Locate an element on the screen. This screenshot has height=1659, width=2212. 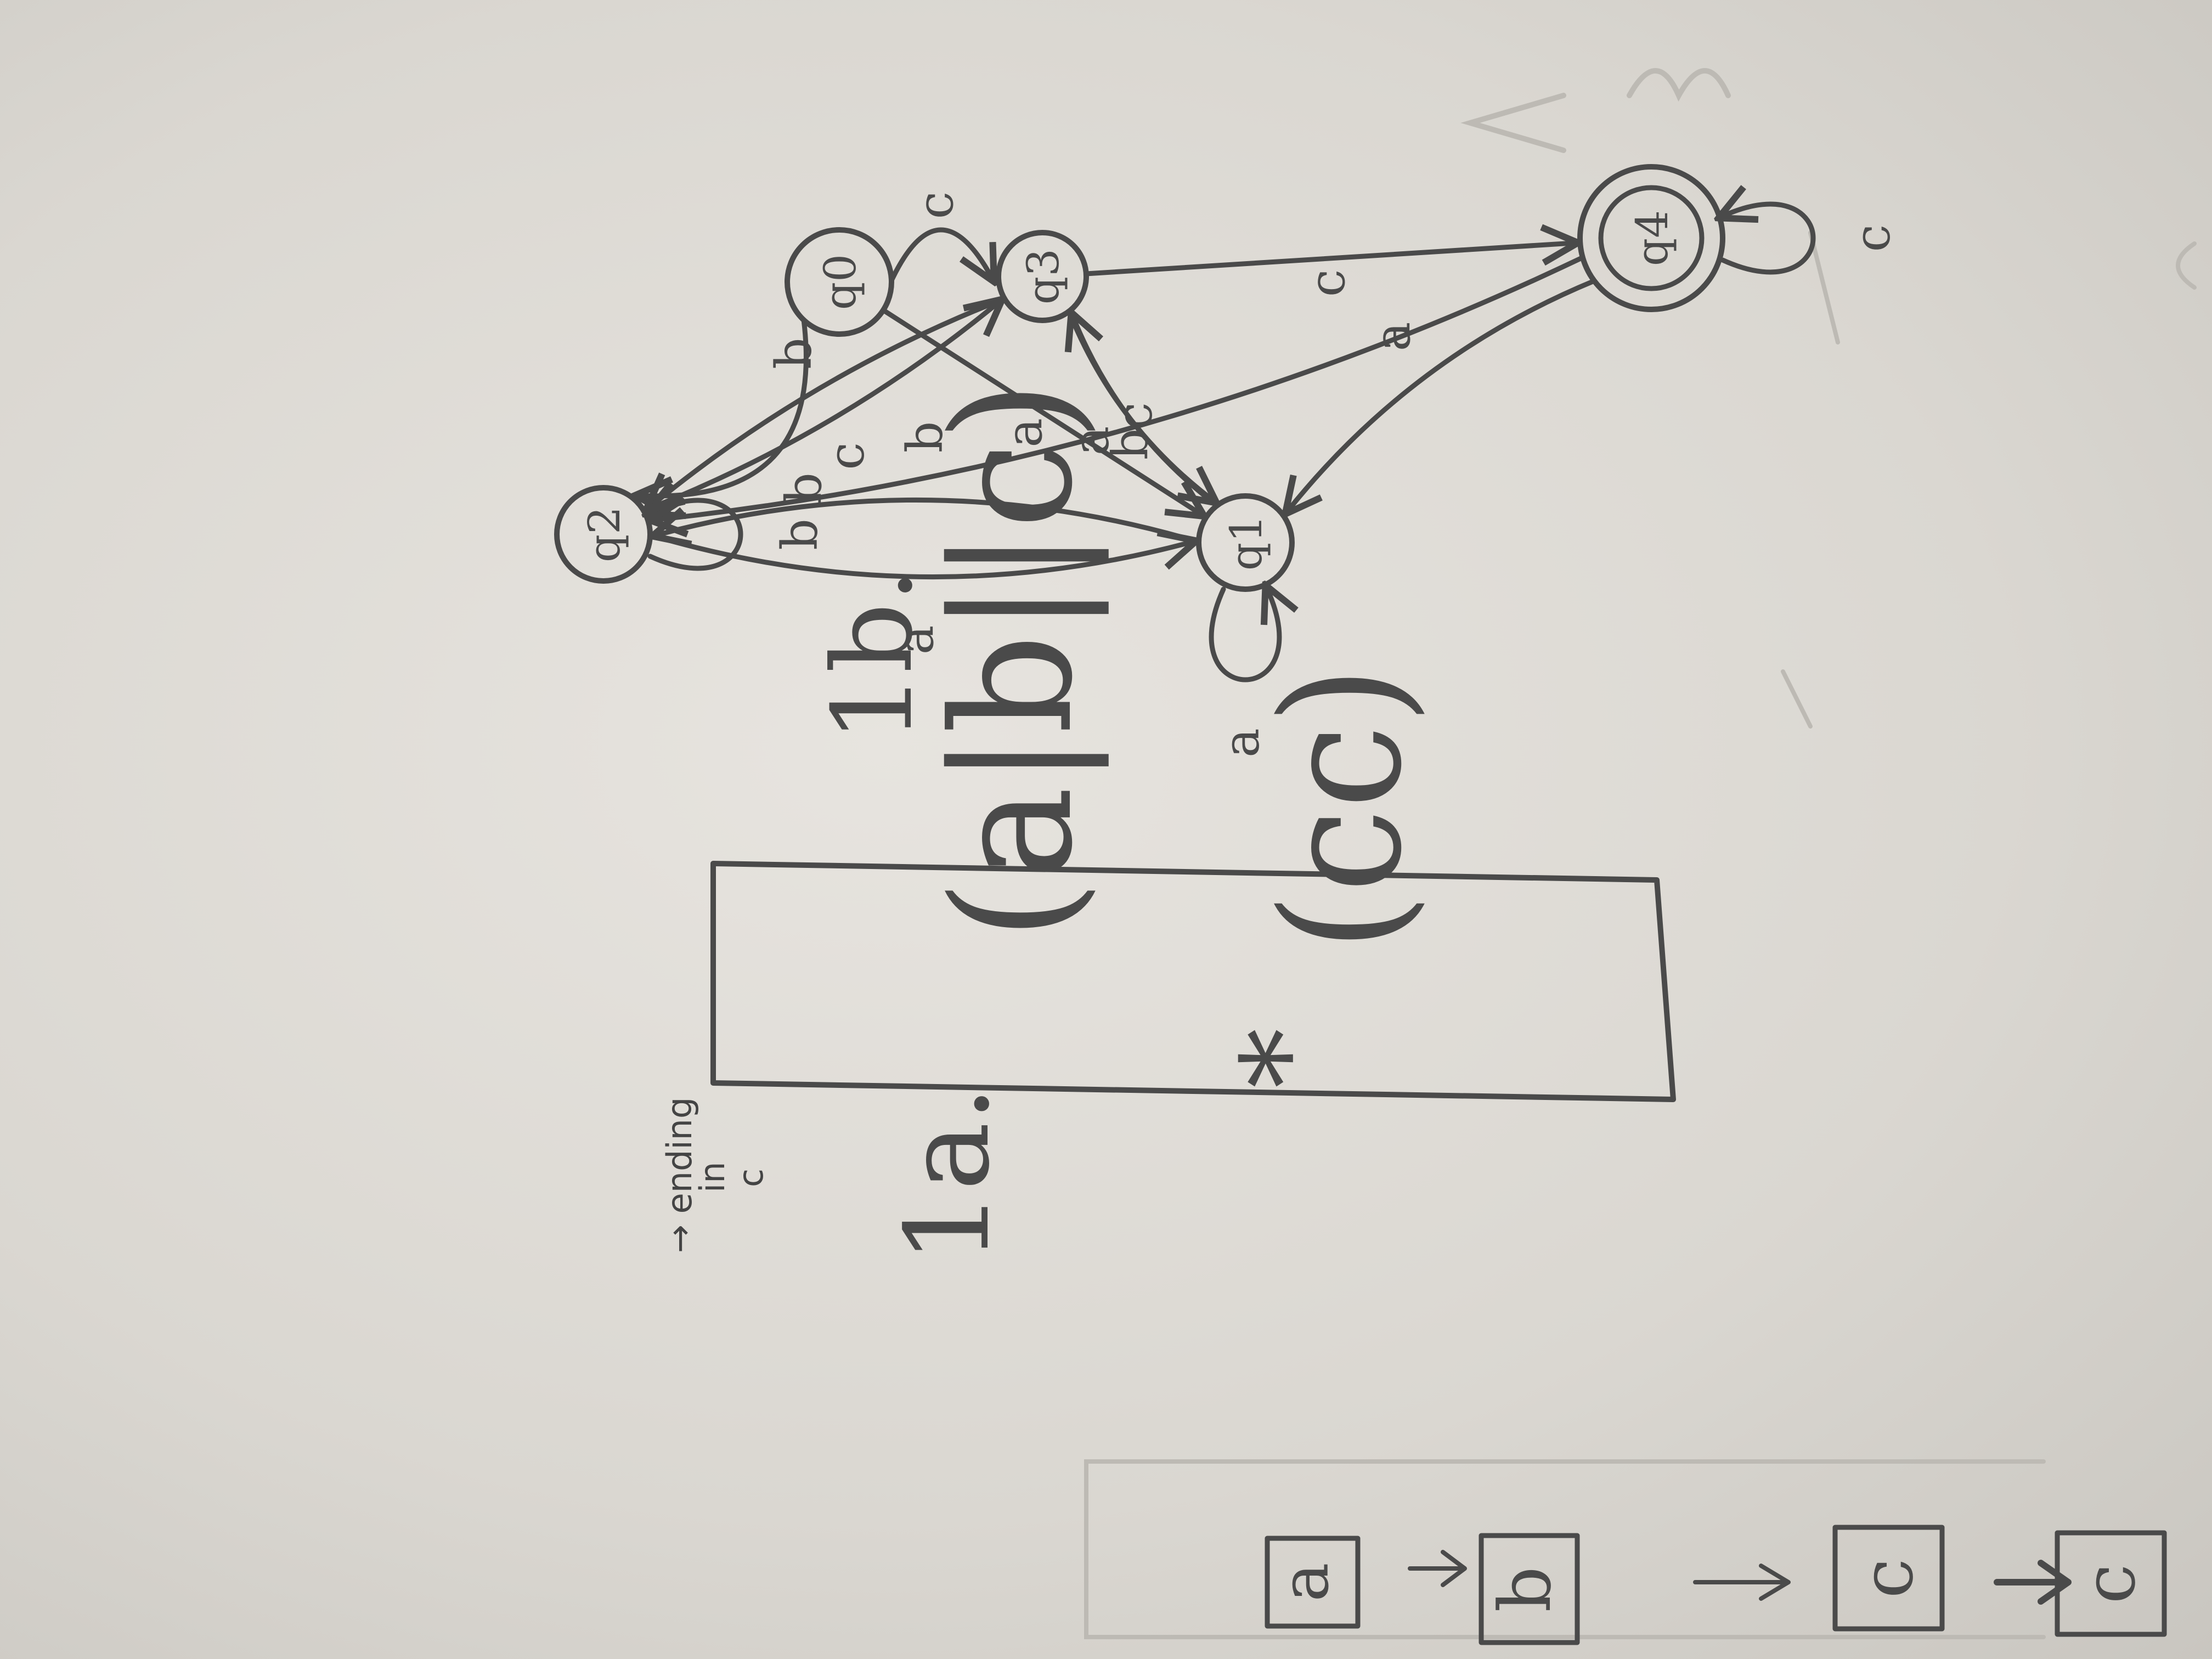
state-label: q4 is located at coordinates (1652, 238).